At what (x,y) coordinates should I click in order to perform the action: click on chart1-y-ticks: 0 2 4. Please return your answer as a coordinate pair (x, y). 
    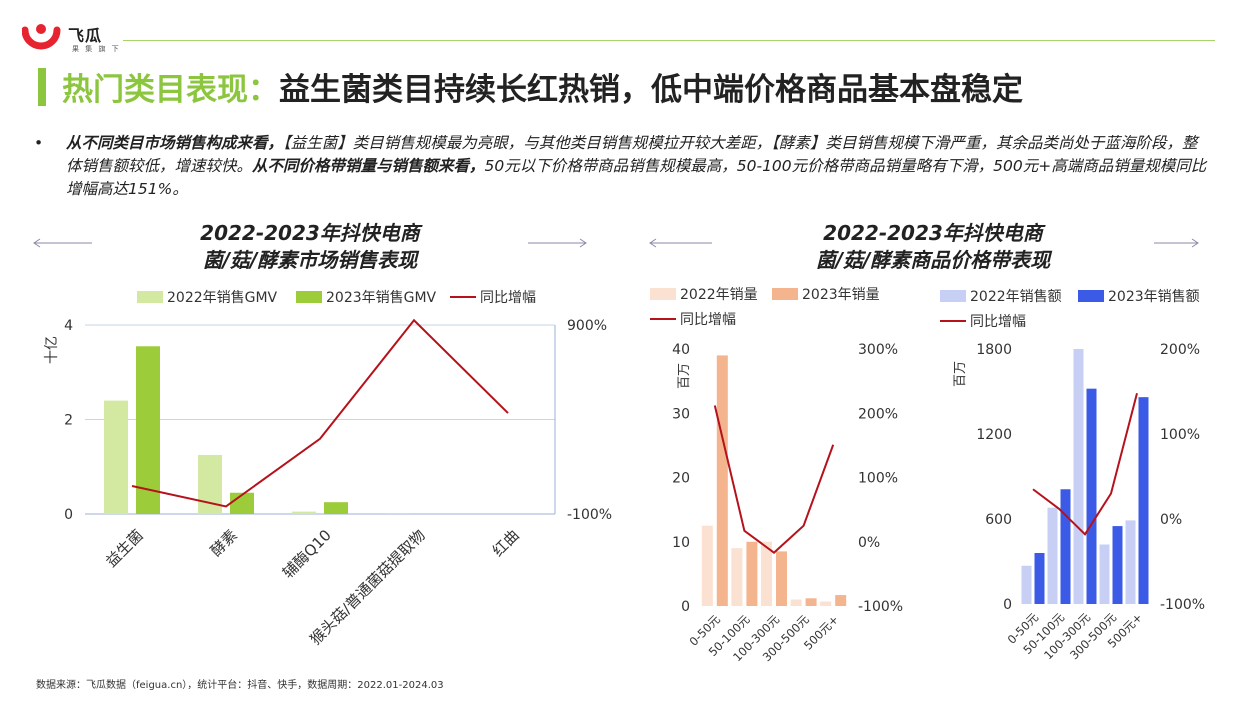
    Looking at the image, I should click on (68, 420).